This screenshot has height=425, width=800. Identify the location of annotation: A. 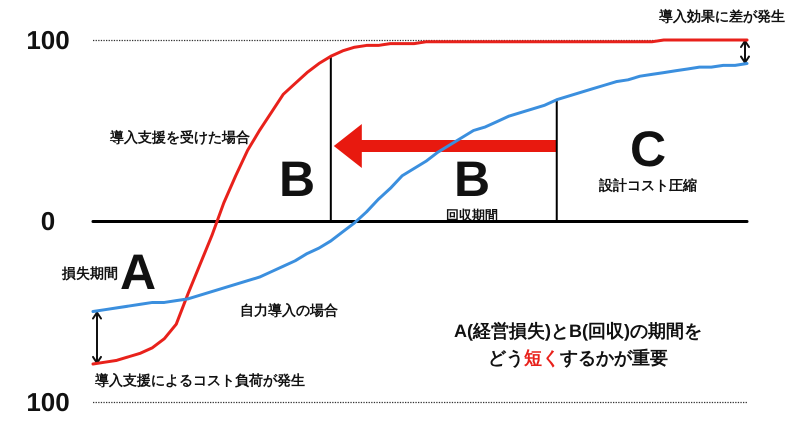
(138, 272).